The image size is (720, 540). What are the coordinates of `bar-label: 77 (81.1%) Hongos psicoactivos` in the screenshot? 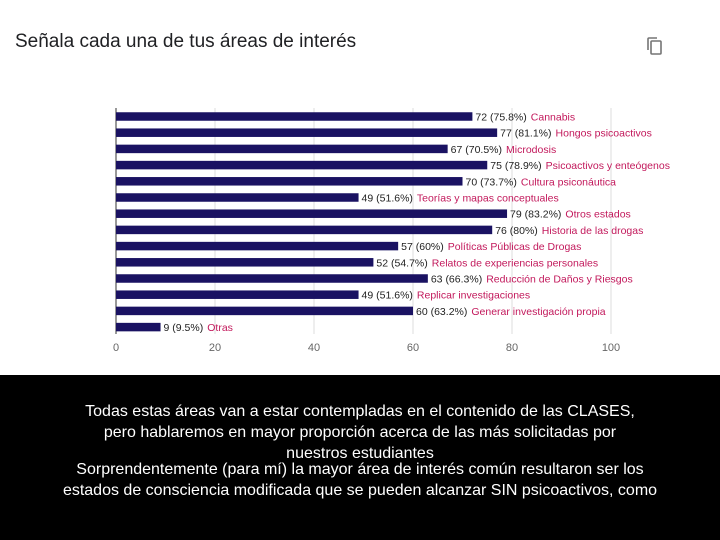 It's located at (576, 134).